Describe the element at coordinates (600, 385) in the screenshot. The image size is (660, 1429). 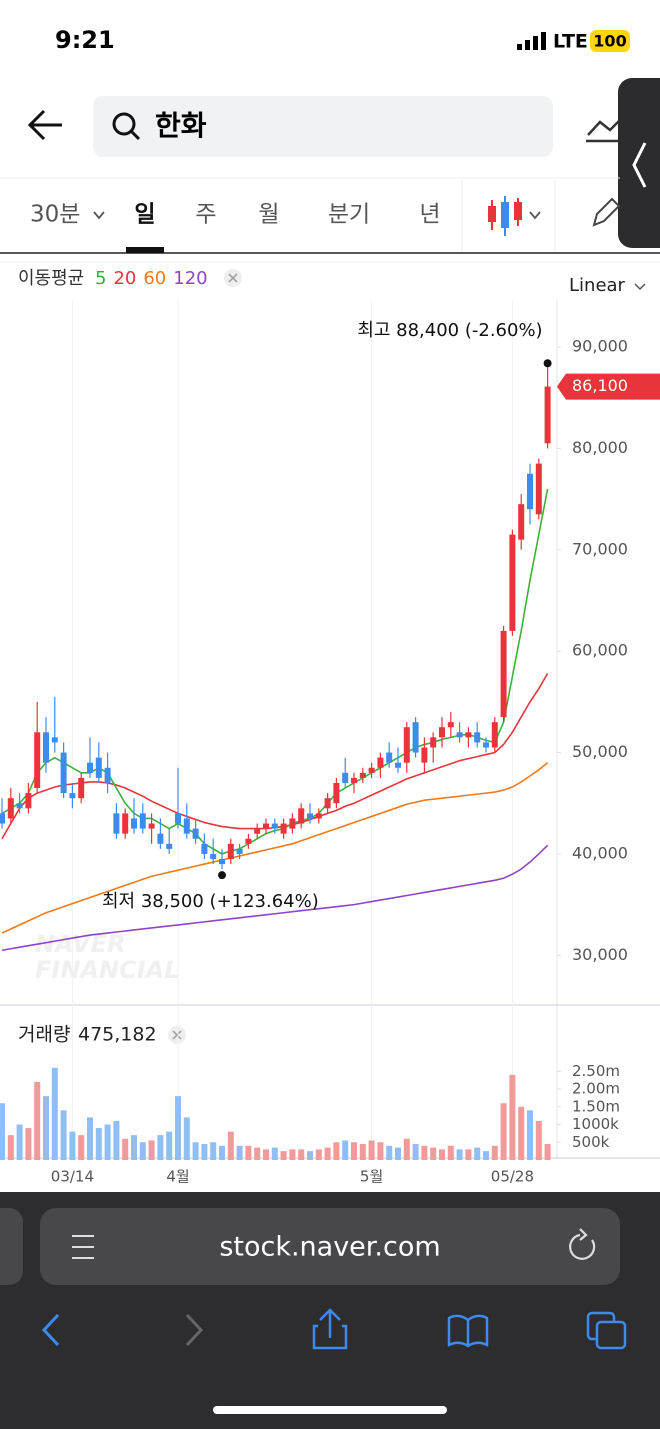
I see `price-tag-label: 86,100` at that location.